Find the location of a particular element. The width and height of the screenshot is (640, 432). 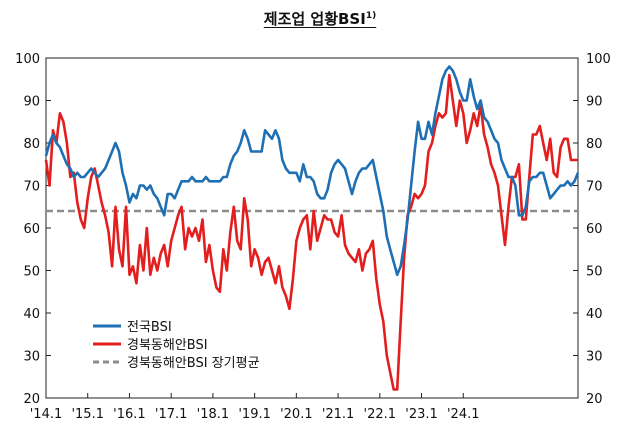

legend-item-gyeongbuk-bsi-label: 경북동해안BSI is located at coordinates (167, 345).